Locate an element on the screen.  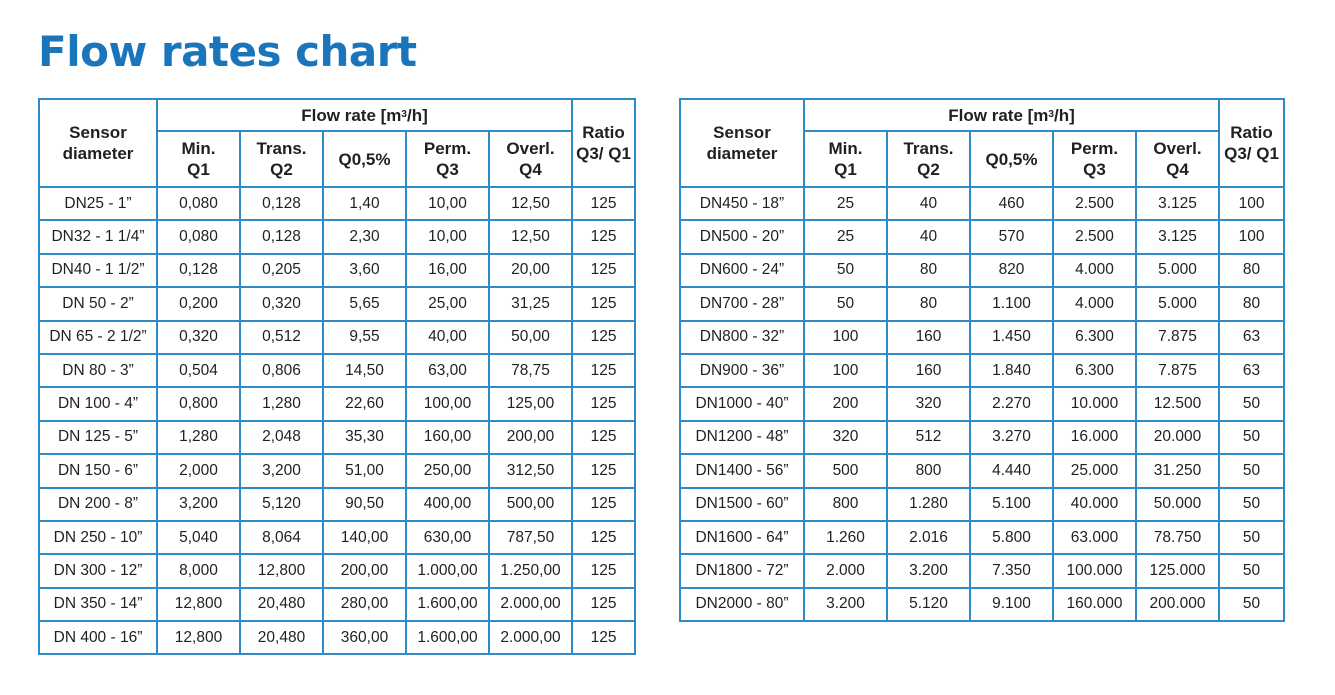
q05-cell: 460 is located at coordinates (1011, 203).